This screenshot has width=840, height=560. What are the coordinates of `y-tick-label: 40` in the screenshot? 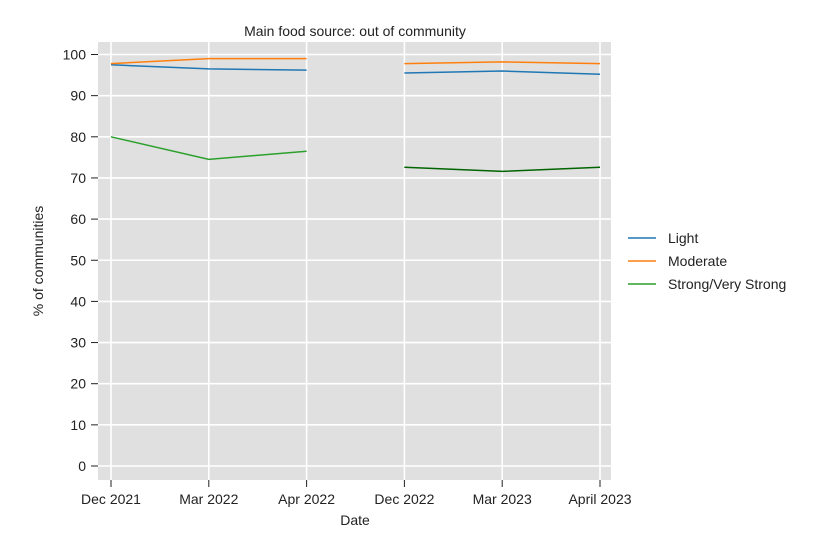 It's located at (78, 301).